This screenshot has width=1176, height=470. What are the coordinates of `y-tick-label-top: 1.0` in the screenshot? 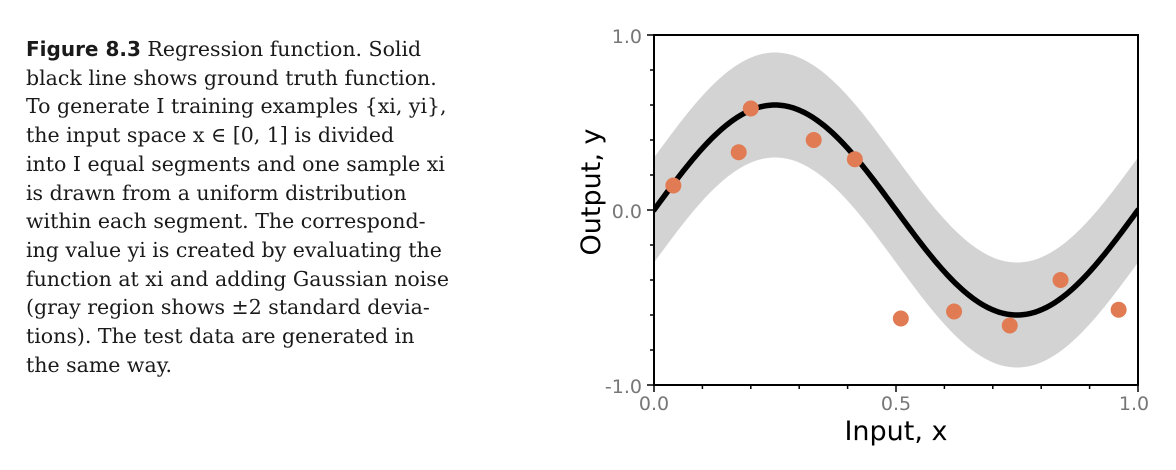 It's located at (627, 37).